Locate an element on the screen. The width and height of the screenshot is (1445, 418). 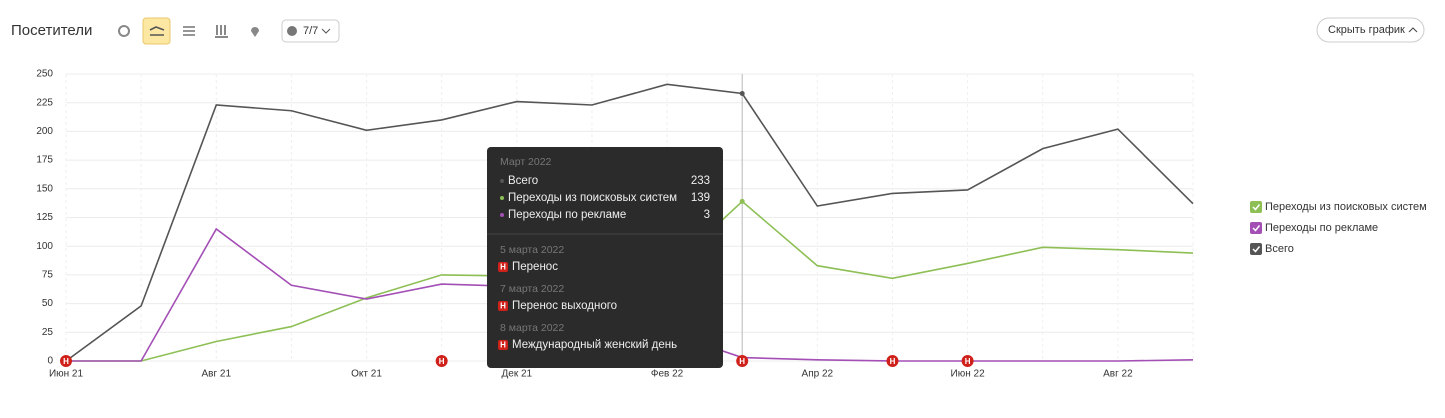
y-tick-label: 175 is located at coordinates (44, 160).